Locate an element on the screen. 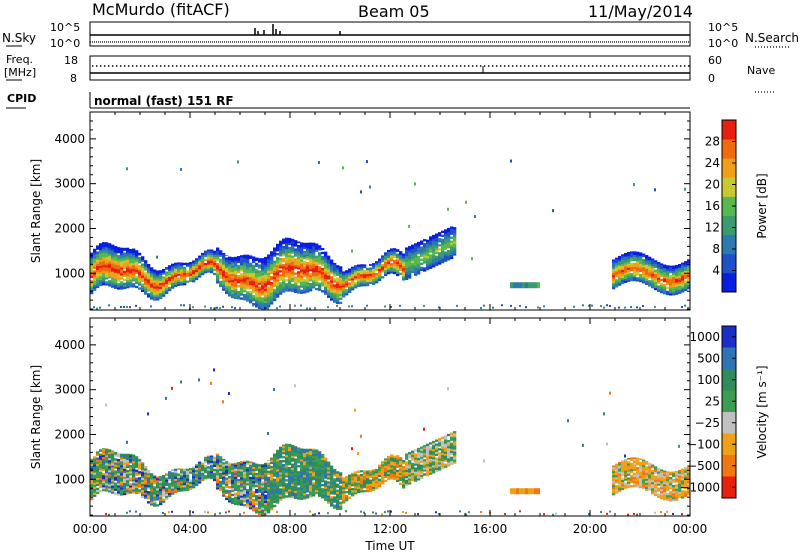 The width and height of the screenshot is (800, 554). power-colorbar-tick-label: 20 is located at coordinates (712, 185).